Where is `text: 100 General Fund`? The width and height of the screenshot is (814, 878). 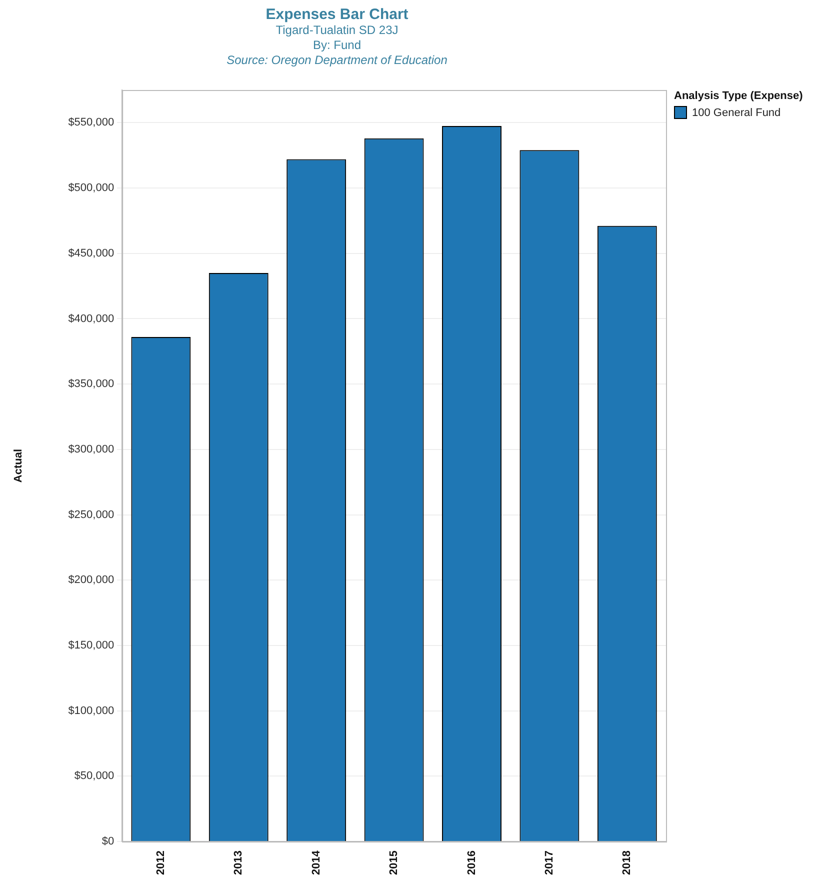
text: 100 General Fund is located at coordinates (736, 112).